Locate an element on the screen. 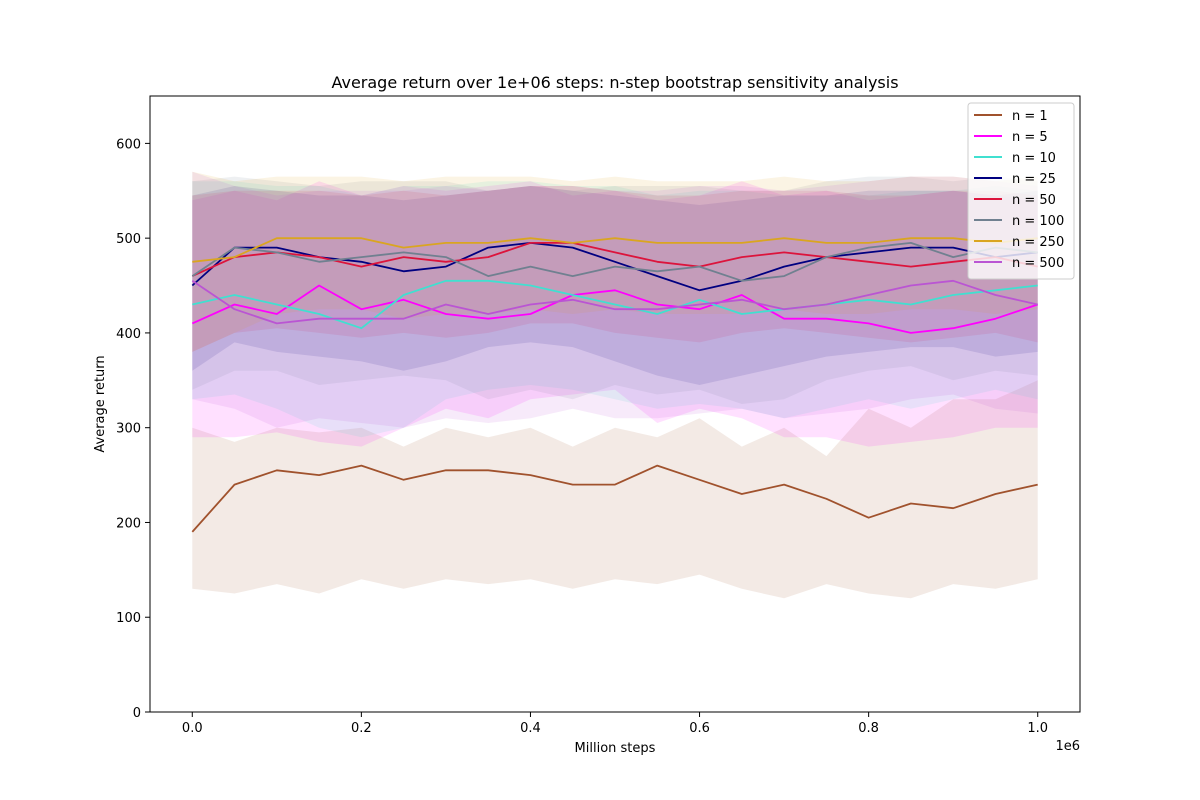 The height and width of the screenshot is (800, 1200). legend-label: n = 25 is located at coordinates (1034, 179).